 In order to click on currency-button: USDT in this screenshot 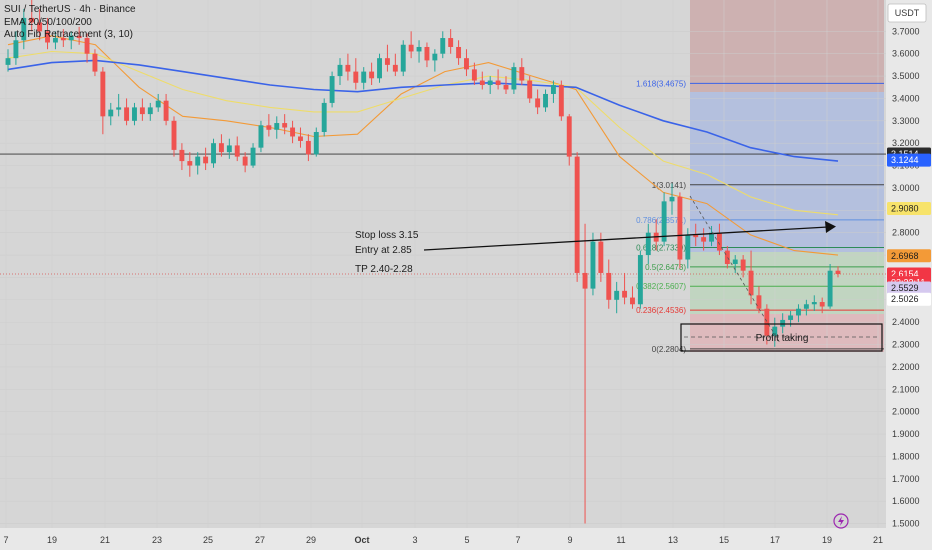, I will do `click(907, 13)`.